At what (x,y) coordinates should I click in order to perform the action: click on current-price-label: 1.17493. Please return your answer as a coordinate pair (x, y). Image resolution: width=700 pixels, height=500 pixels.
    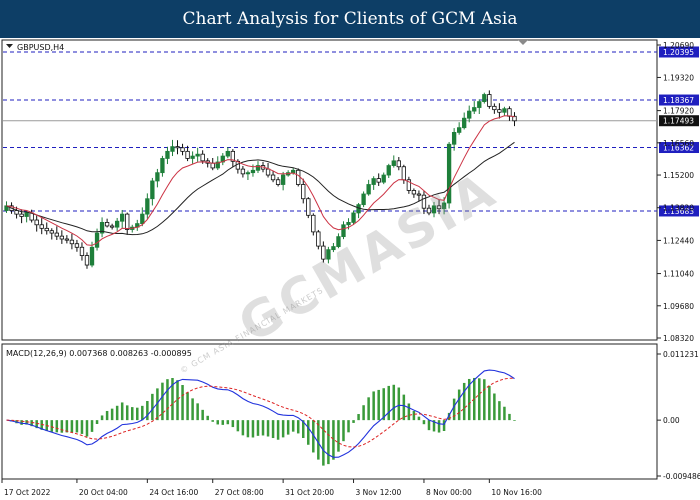
    Looking at the image, I should click on (678, 121).